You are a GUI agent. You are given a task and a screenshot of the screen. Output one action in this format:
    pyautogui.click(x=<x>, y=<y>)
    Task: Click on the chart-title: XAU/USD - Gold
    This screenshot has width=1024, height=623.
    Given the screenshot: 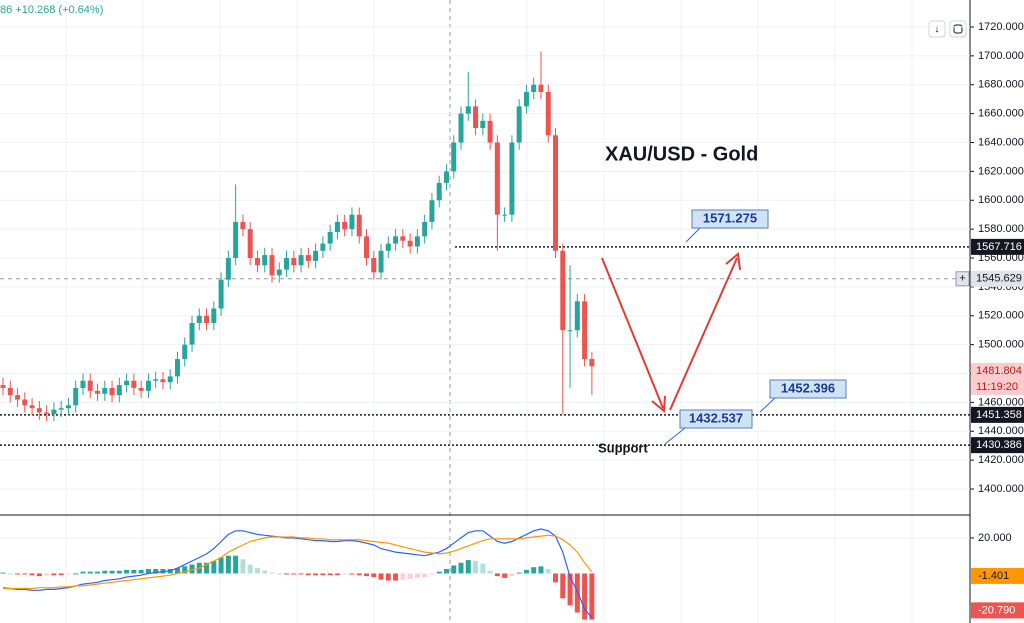 What is the action you would take?
    pyautogui.click(x=681, y=154)
    